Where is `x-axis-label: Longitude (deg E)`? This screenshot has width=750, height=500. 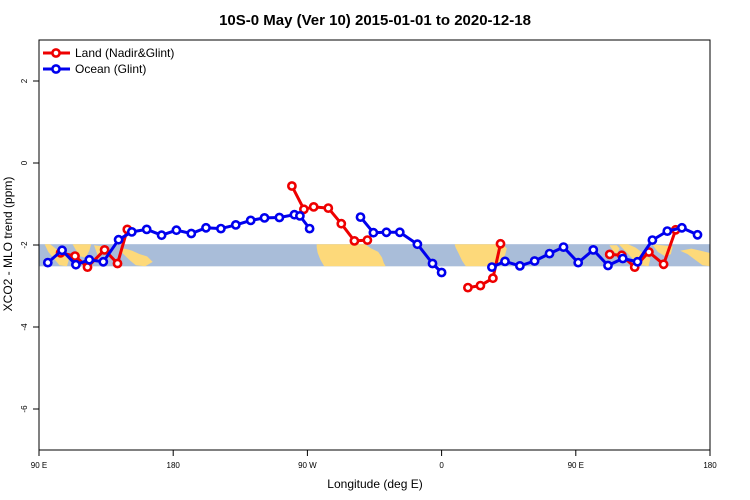
x-axis-label: Longitude (deg E) is located at coordinates (374, 484).